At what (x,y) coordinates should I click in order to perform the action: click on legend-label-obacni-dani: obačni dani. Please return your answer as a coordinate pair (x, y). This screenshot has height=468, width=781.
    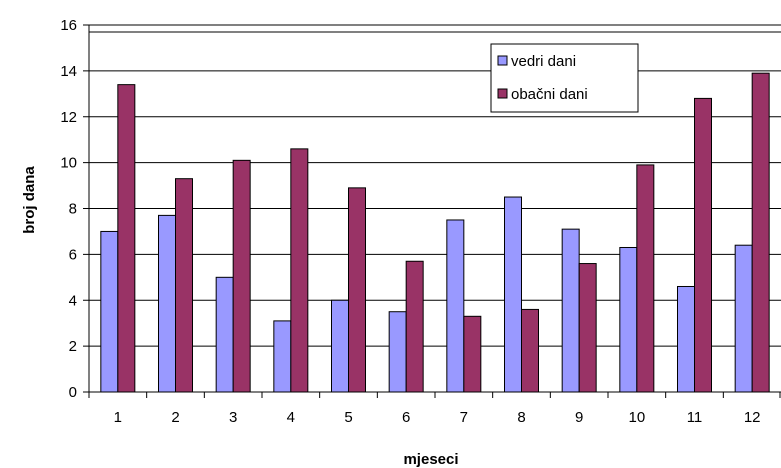
    Looking at the image, I should click on (549, 94).